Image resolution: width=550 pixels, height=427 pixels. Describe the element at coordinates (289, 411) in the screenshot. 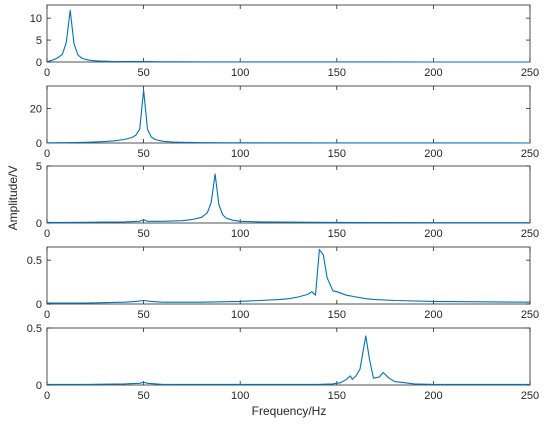

I see `x-axis-title: Frequency/Hz` at that location.